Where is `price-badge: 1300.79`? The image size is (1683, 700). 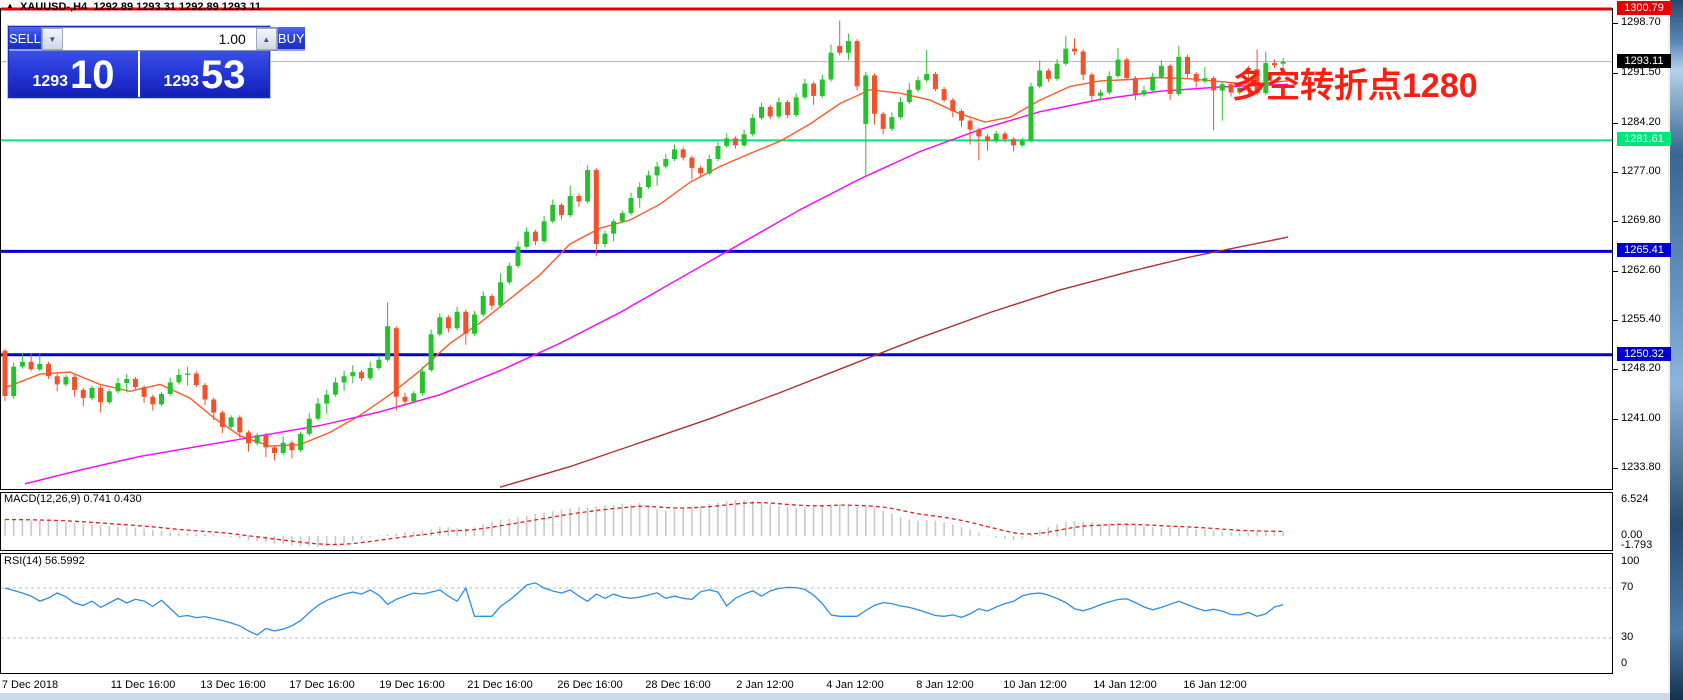
price-badge: 1300.79 is located at coordinates (1644, 8).